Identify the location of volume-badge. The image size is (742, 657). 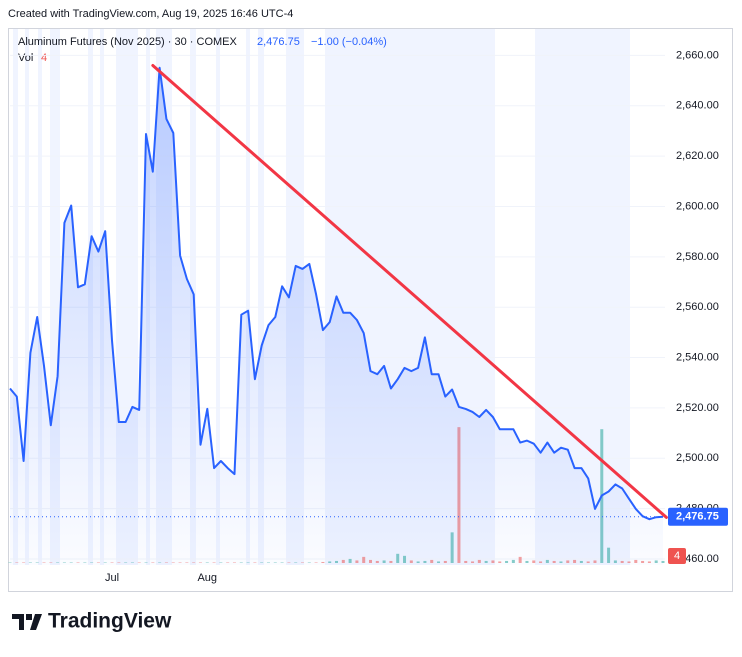
(677, 556).